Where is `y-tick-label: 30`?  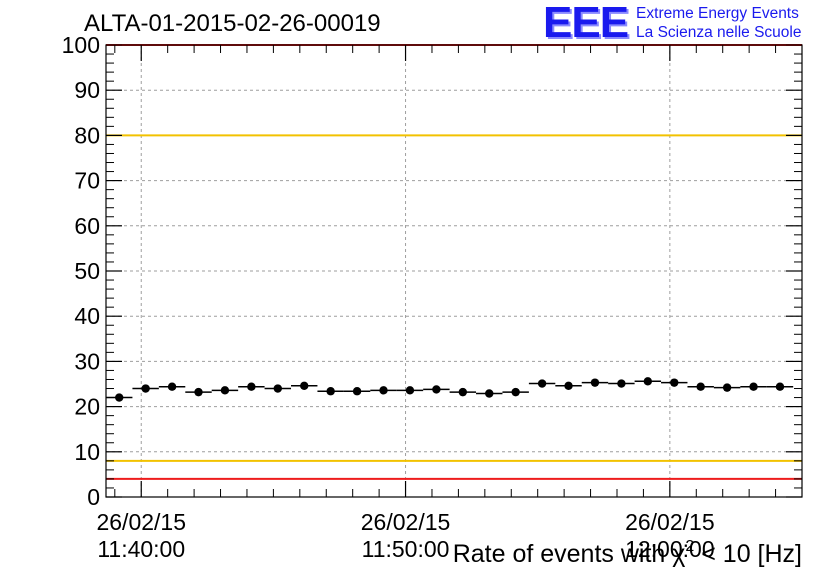 y-tick-label: 30 is located at coordinates (87, 361).